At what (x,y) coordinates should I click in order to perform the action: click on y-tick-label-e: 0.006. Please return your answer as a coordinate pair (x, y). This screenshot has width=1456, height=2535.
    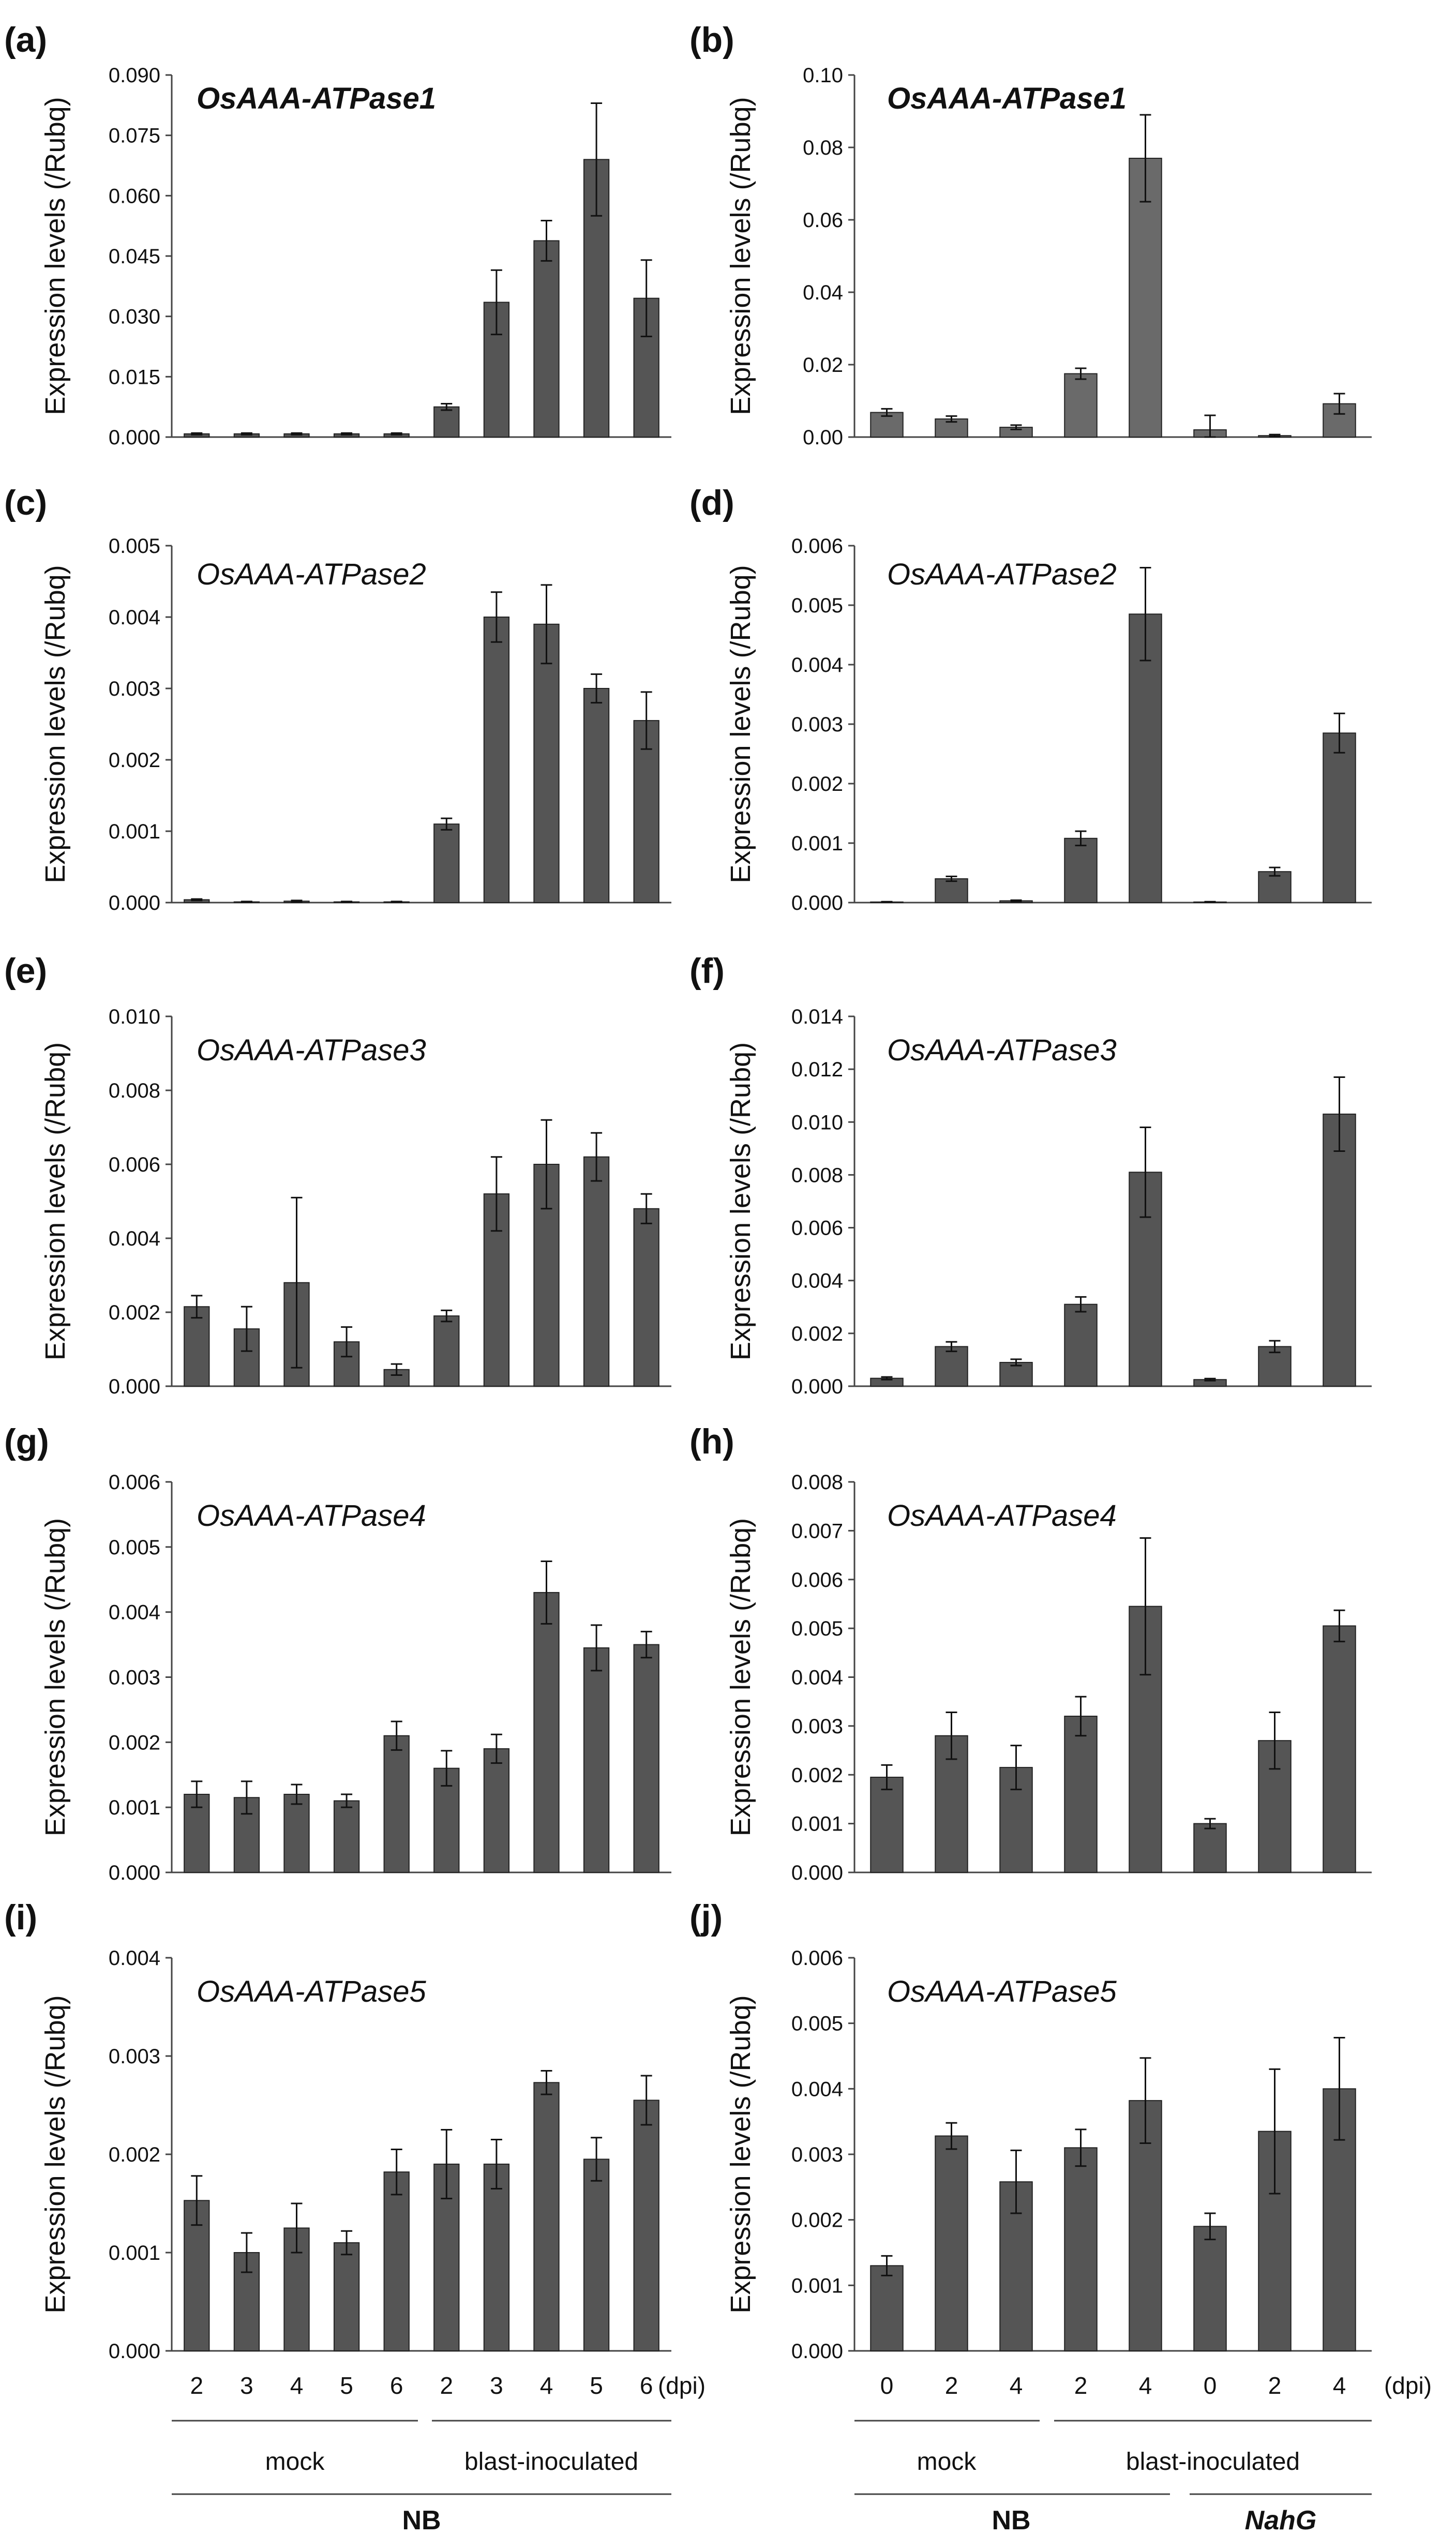
    Looking at the image, I should click on (134, 1165).